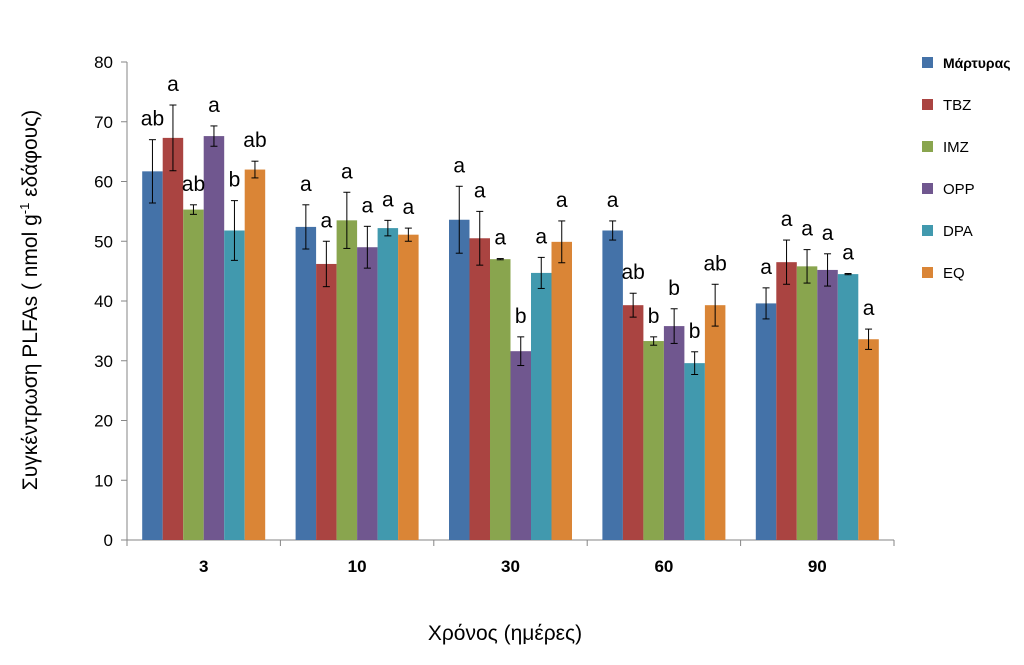  I want to click on legend-label: DPA, so click(958, 231).